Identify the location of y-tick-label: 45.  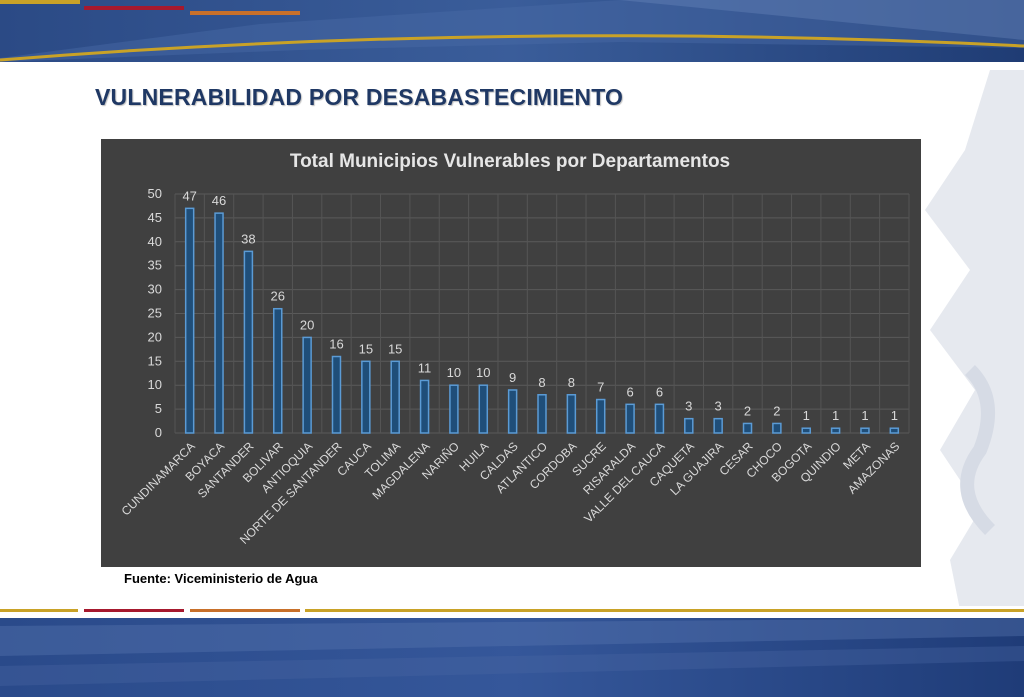
(155, 217).